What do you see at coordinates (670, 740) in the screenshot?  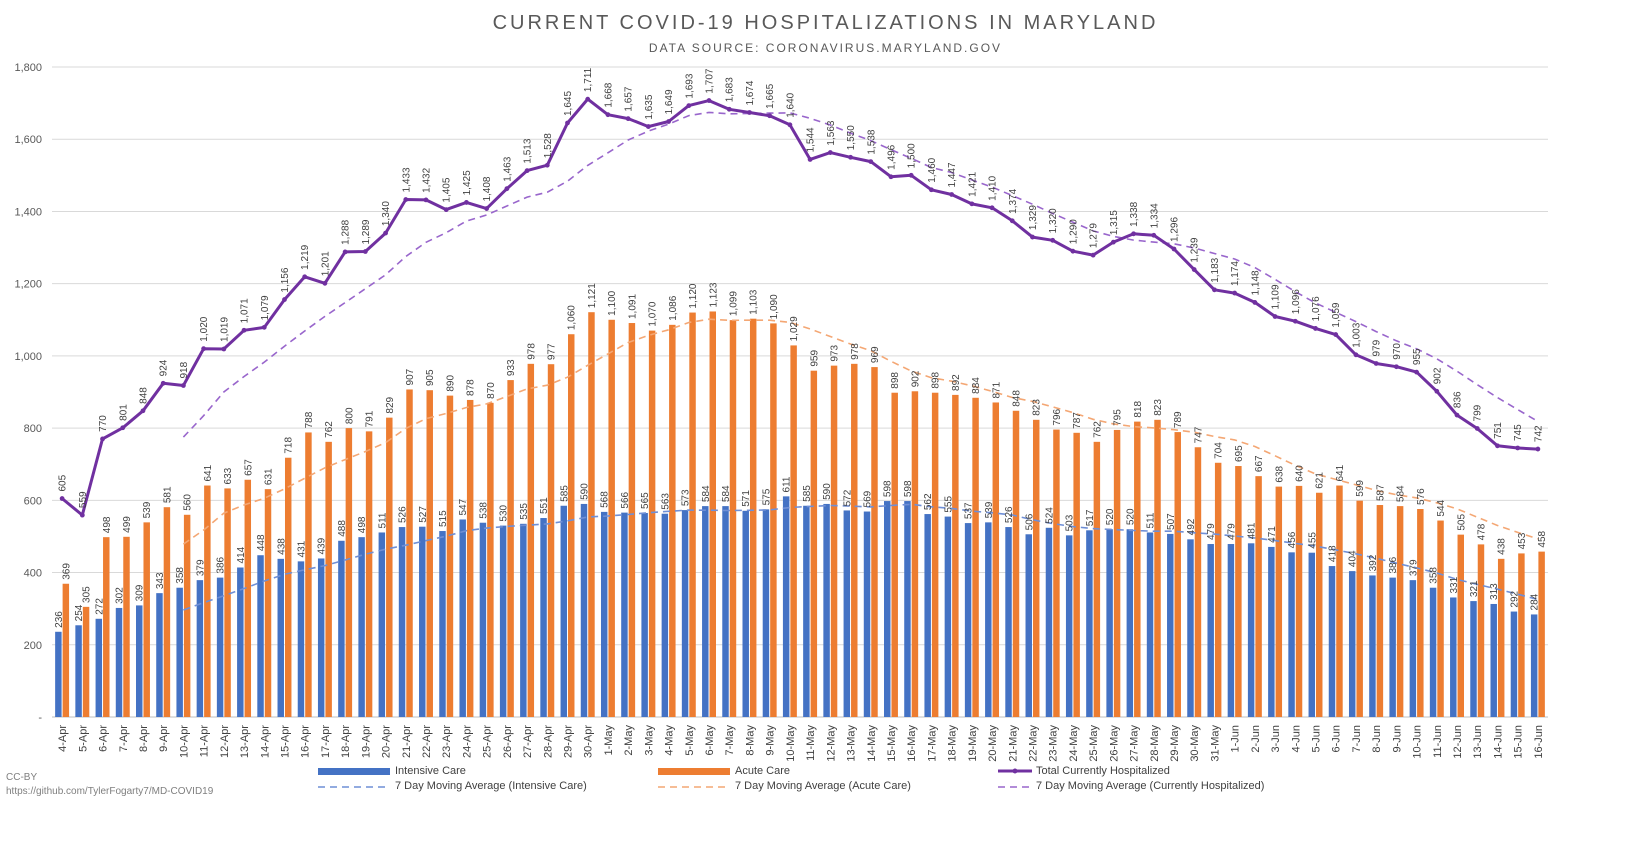 I see `x-tick-label: 4-May` at bounding box center [670, 740].